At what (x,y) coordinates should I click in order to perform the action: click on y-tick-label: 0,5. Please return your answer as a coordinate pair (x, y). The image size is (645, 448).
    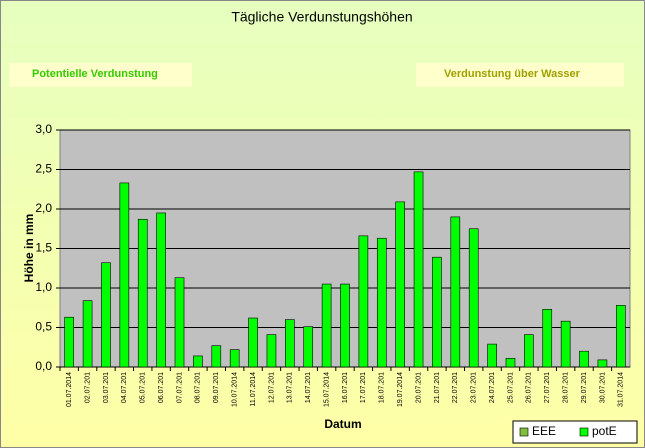
    Looking at the image, I should click on (43, 327).